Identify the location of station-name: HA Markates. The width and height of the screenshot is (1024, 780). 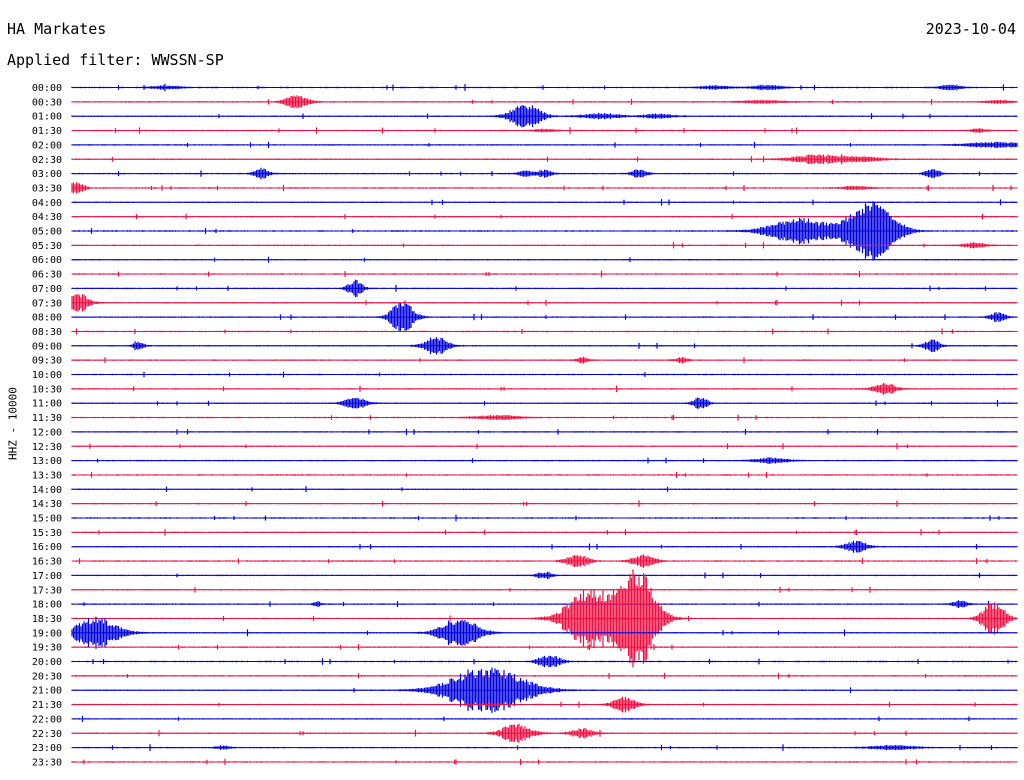
(57, 29).